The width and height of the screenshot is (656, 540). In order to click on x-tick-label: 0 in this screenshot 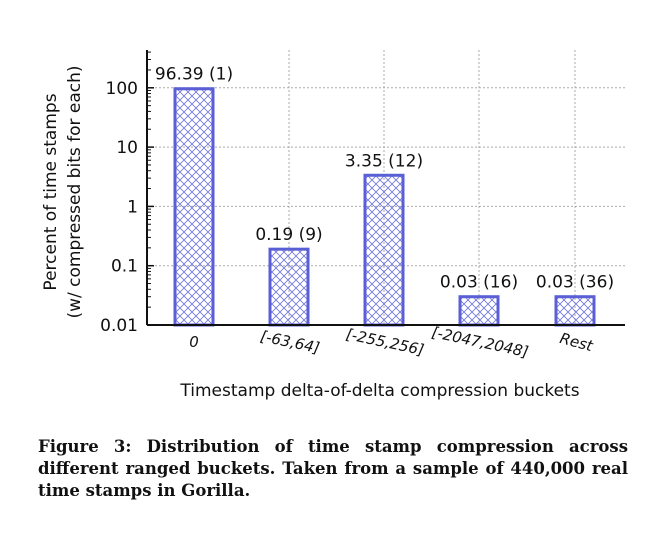, I will do `click(194, 342)`.